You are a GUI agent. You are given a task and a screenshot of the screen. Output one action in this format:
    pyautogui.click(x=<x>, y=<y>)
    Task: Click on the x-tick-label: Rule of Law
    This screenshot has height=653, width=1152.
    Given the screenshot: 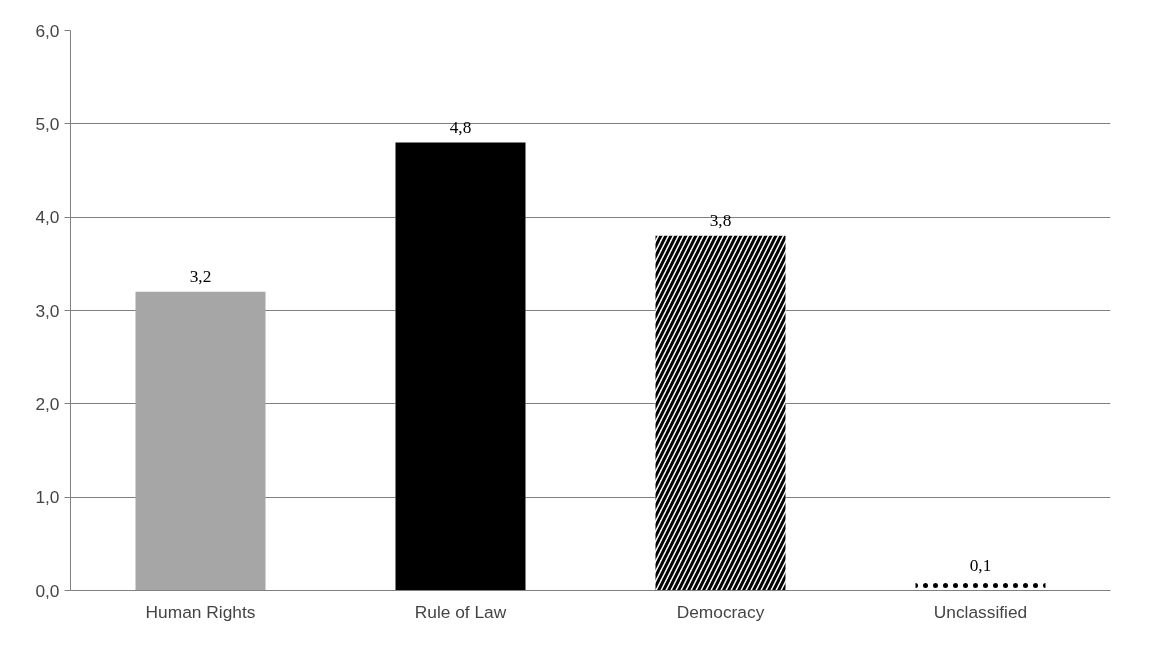 What is the action you would take?
    pyautogui.click(x=460, y=611)
    